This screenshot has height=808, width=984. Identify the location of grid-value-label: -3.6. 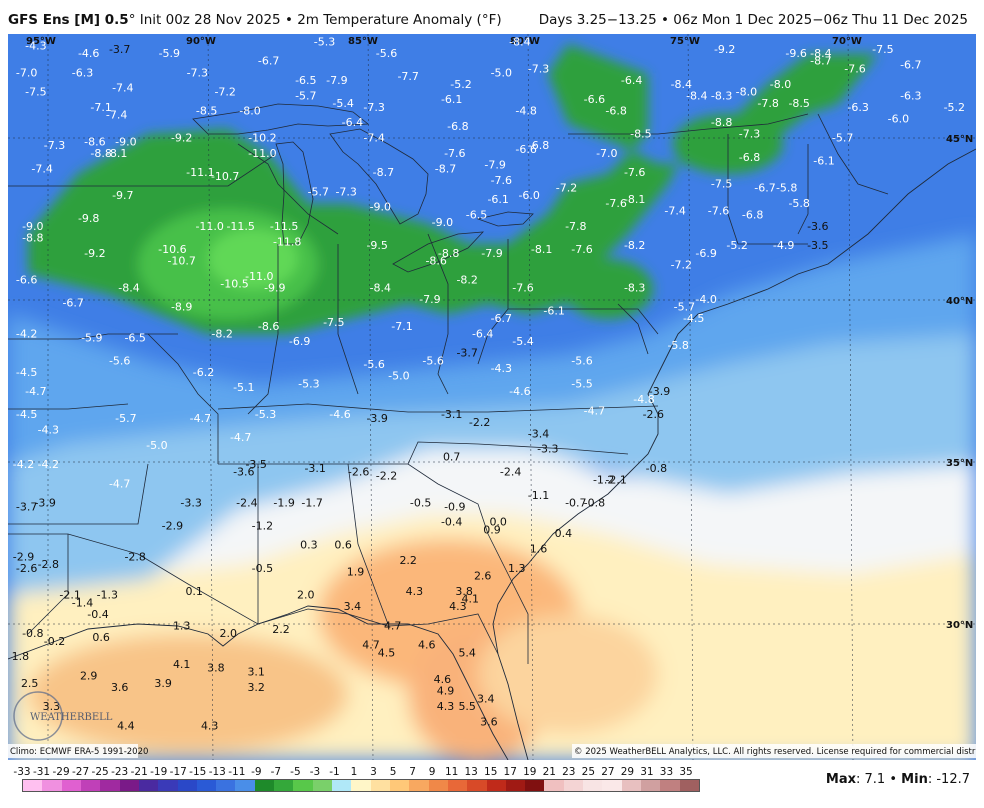
(817, 226).